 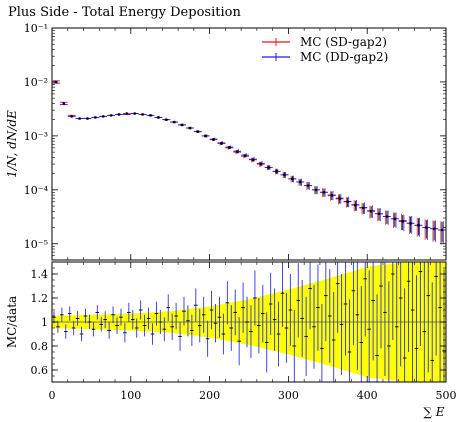 I want to click on main-ylabel: 1/N, dN/dE, so click(x=12, y=144).